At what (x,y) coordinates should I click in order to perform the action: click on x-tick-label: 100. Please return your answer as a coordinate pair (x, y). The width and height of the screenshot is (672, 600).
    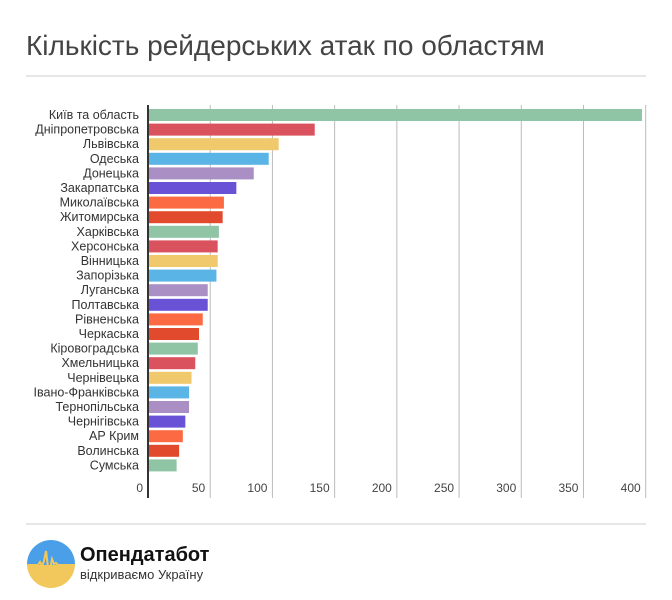
    Looking at the image, I should click on (257, 488).